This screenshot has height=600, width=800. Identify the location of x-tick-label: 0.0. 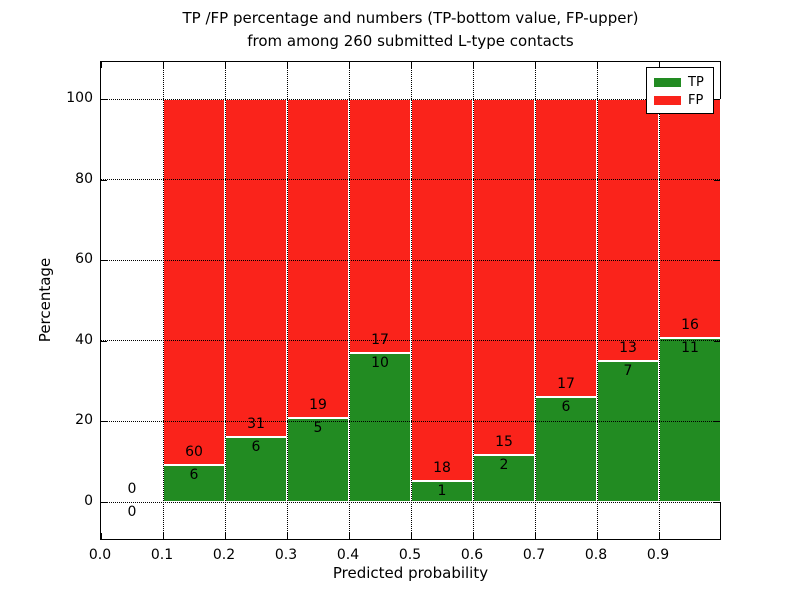
(100, 555).